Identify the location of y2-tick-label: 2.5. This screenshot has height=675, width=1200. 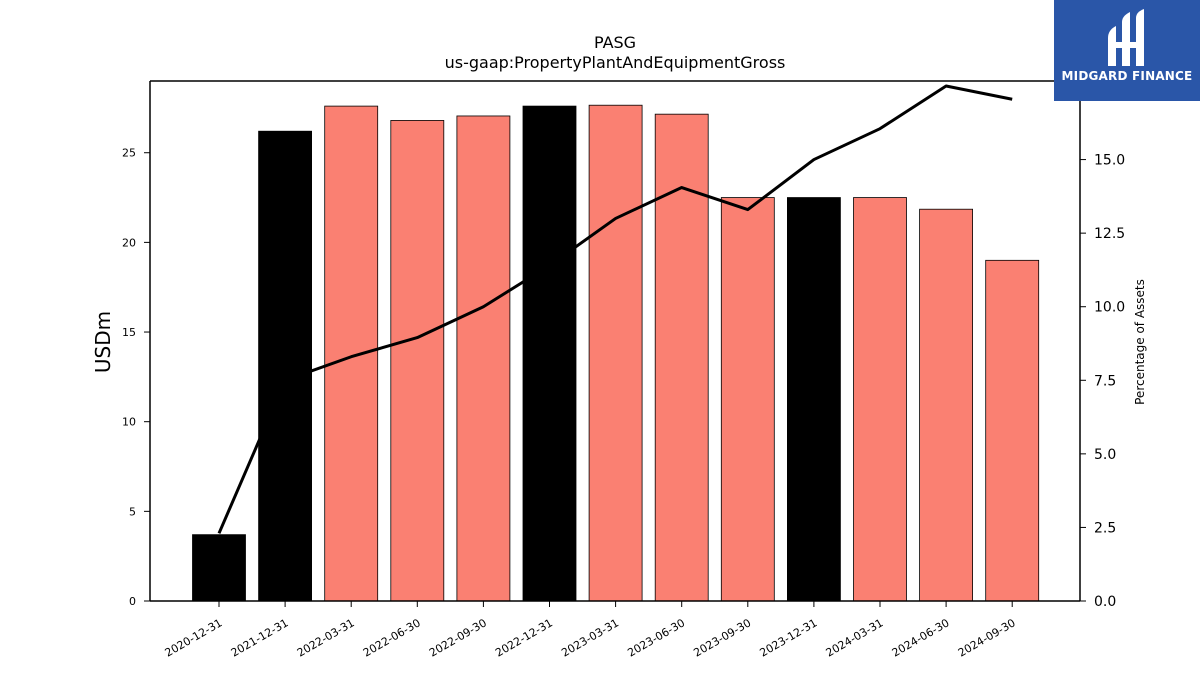
(1105, 528).